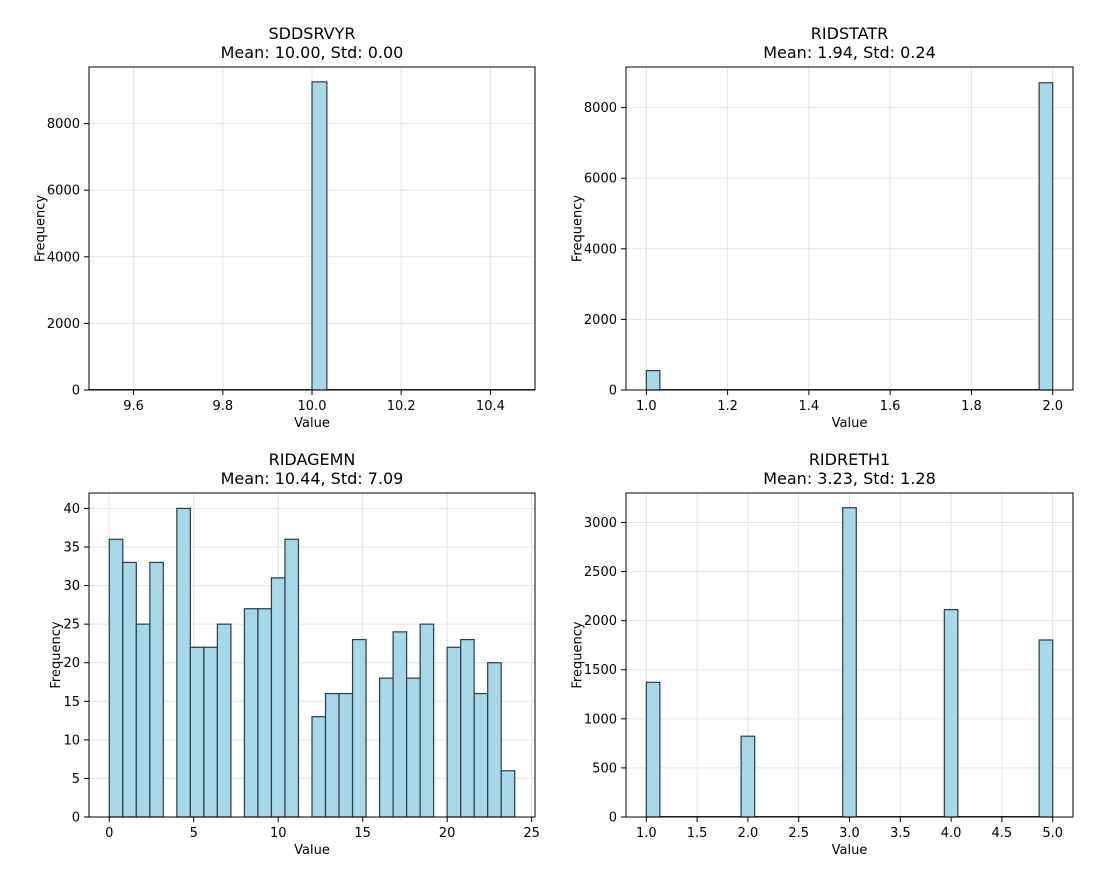 This screenshot has height=885, width=1100. I want to click on chart-subtitle: Mean: 10.00, Std: 0.00, so click(312, 52).